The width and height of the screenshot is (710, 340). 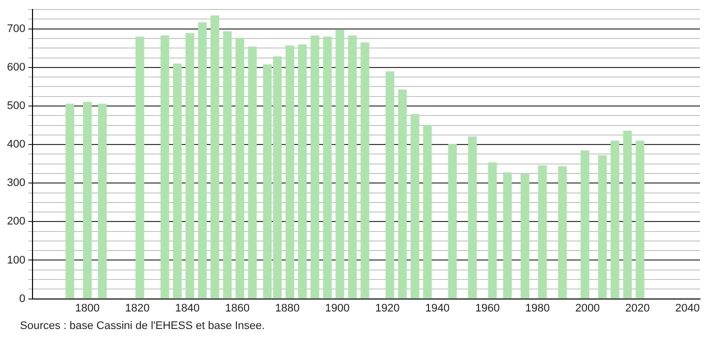 I want to click on x-tick-label: 1940, so click(x=437, y=308).